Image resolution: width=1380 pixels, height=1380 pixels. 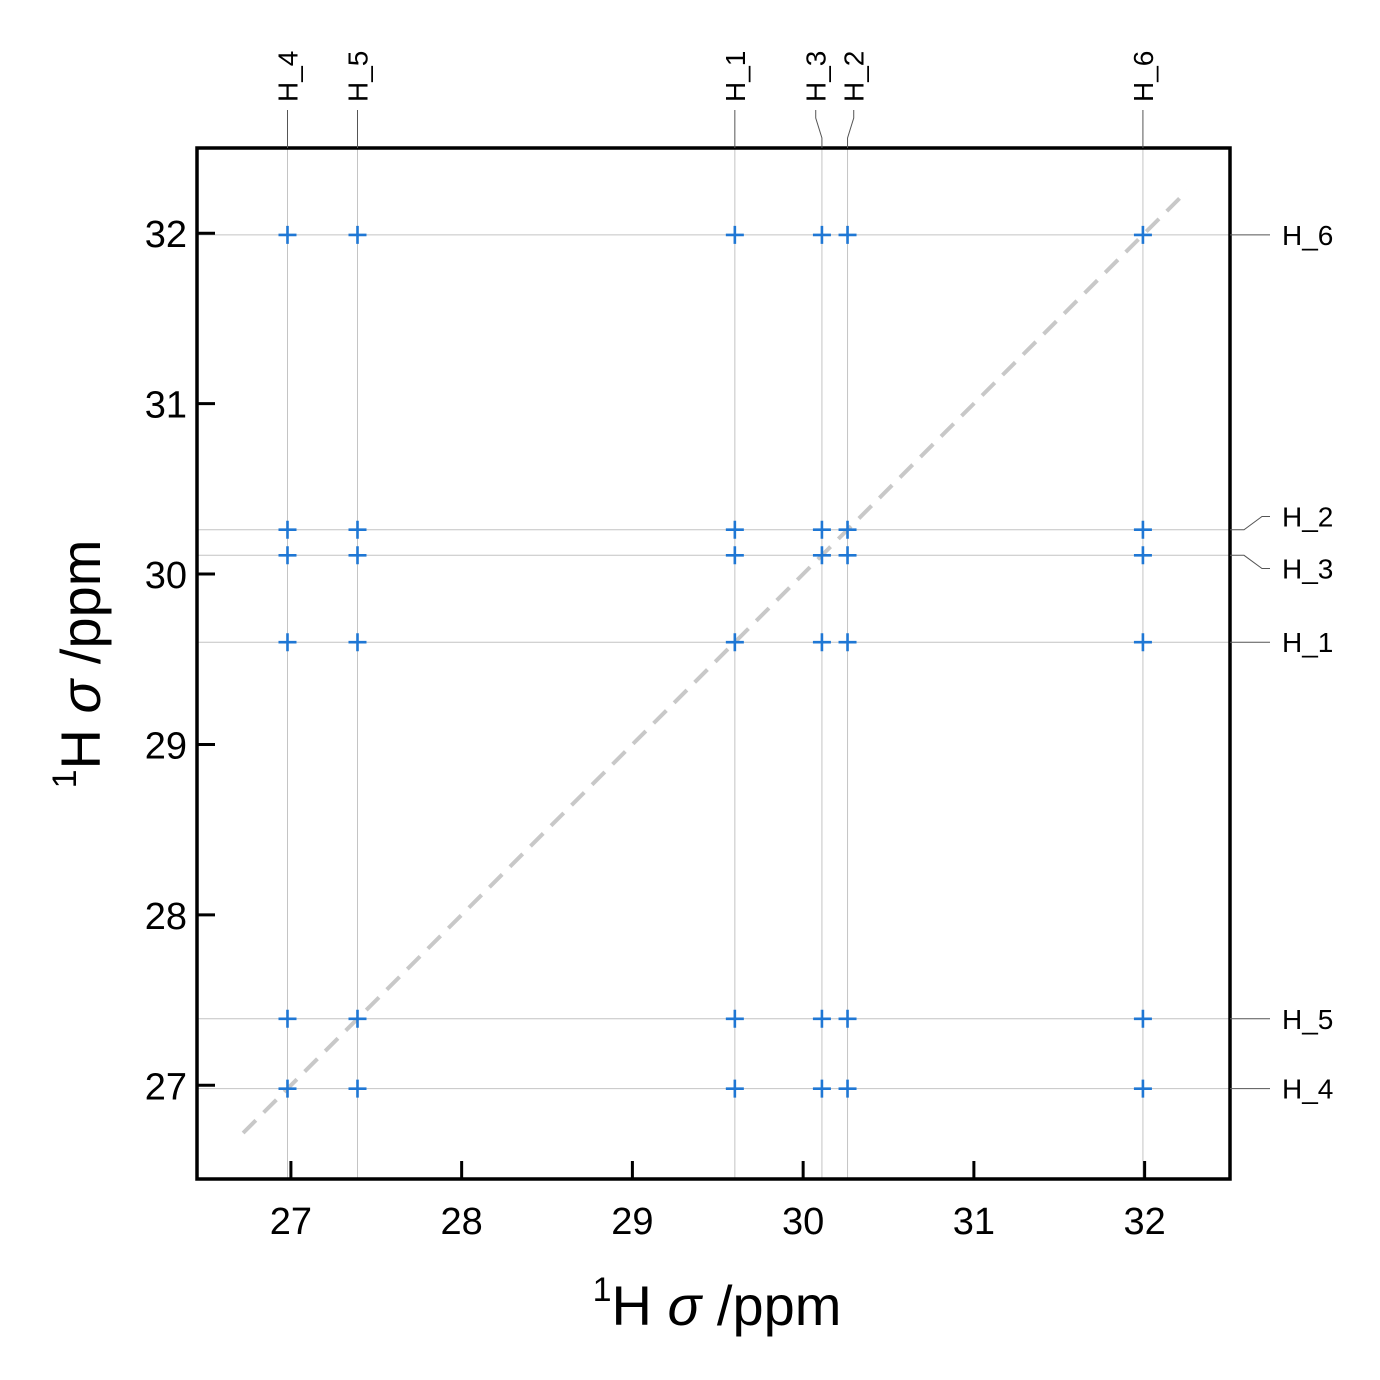 What do you see at coordinates (803, 1222) in the screenshot?
I see `x-tick-label-30: 30` at bounding box center [803, 1222].